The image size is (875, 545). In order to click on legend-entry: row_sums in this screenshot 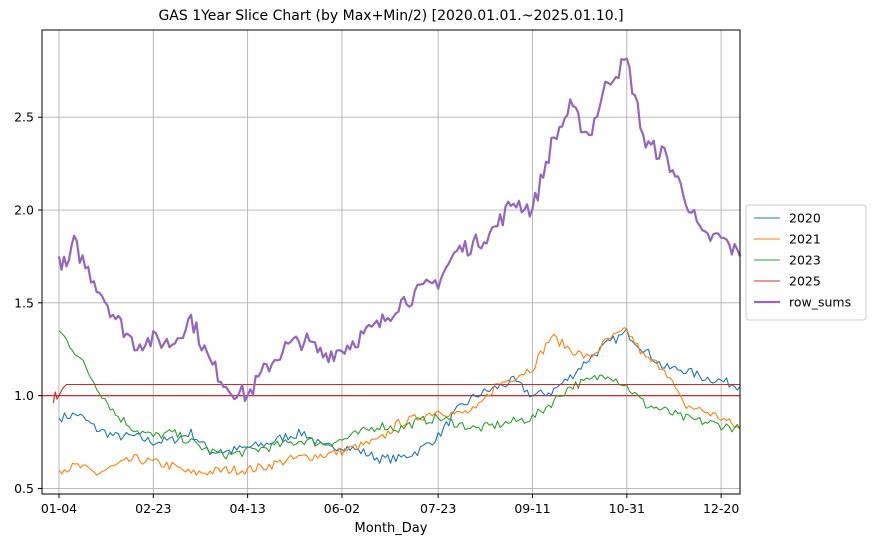, I will do `click(820, 302)`.